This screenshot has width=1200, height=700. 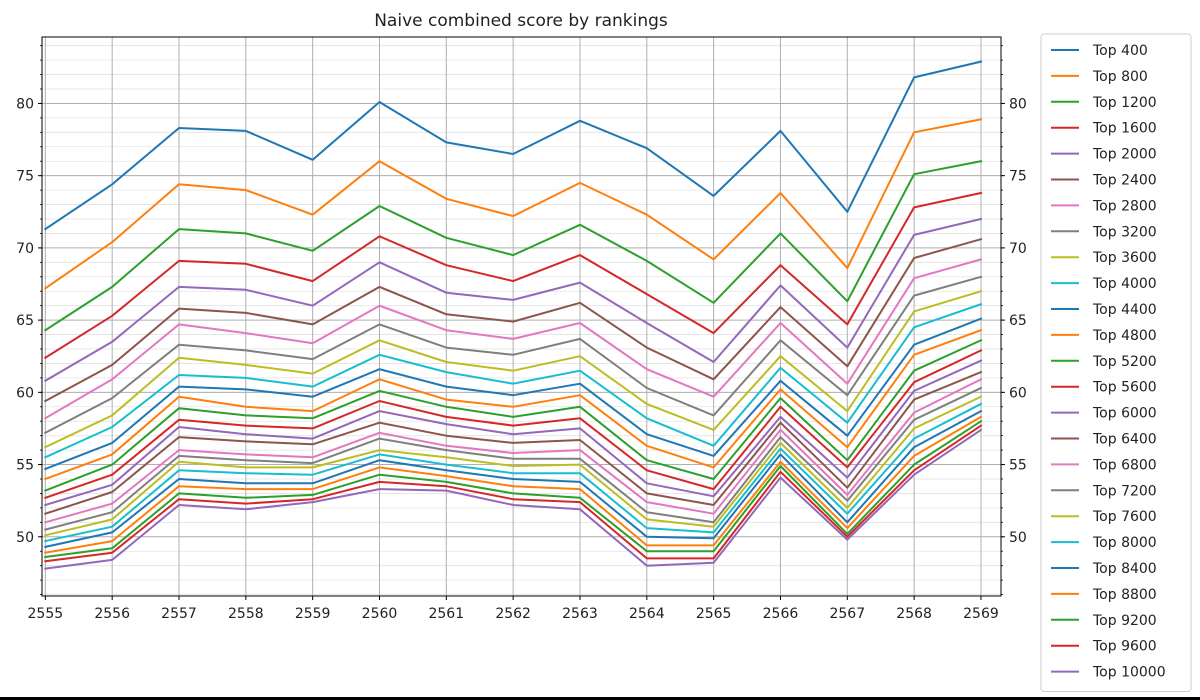 What do you see at coordinates (1018, 104) in the screenshot?
I see `y-tick-label-right: 80` at bounding box center [1018, 104].